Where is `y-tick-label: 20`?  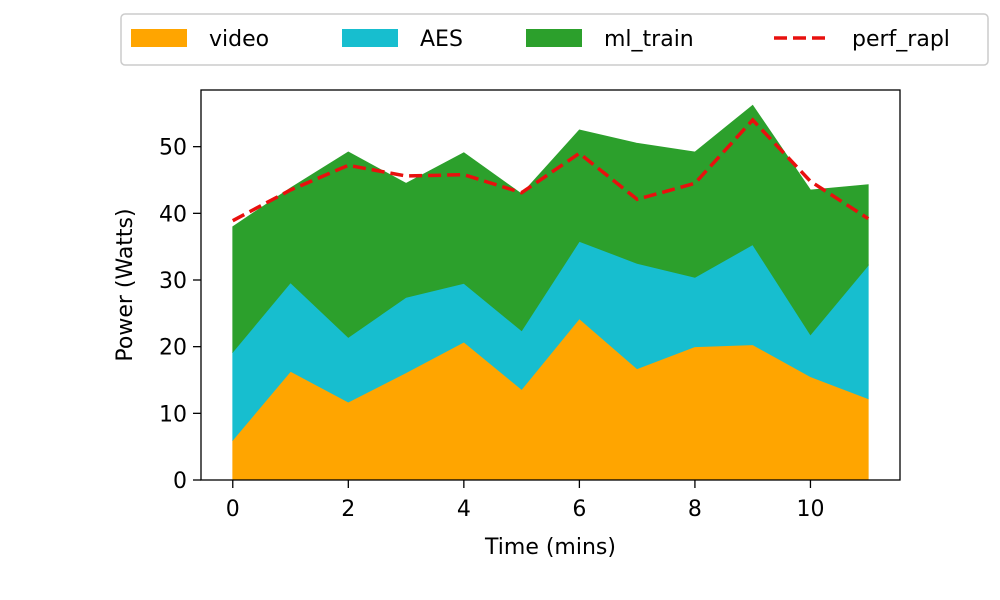
y-tick-label: 20 is located at coordinates (173, 348).